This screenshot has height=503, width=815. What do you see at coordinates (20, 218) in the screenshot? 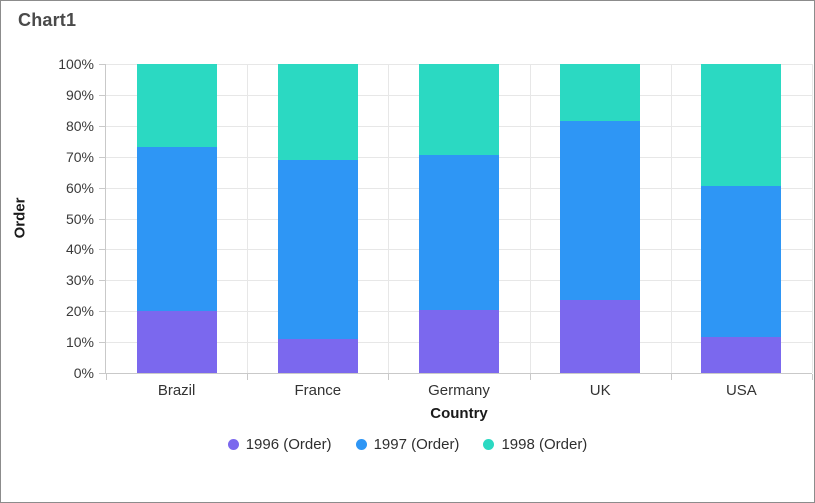
I see `y-axis-title: Order` at bounding box center [20, 218].